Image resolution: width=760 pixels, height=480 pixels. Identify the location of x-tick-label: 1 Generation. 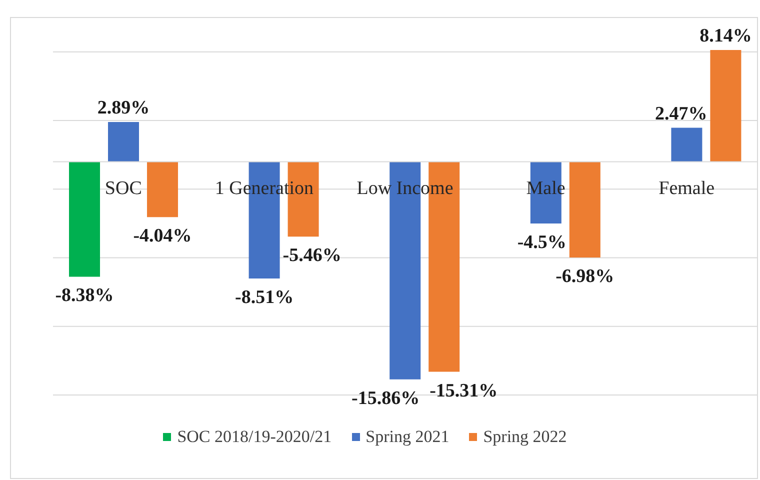
(264, 189).